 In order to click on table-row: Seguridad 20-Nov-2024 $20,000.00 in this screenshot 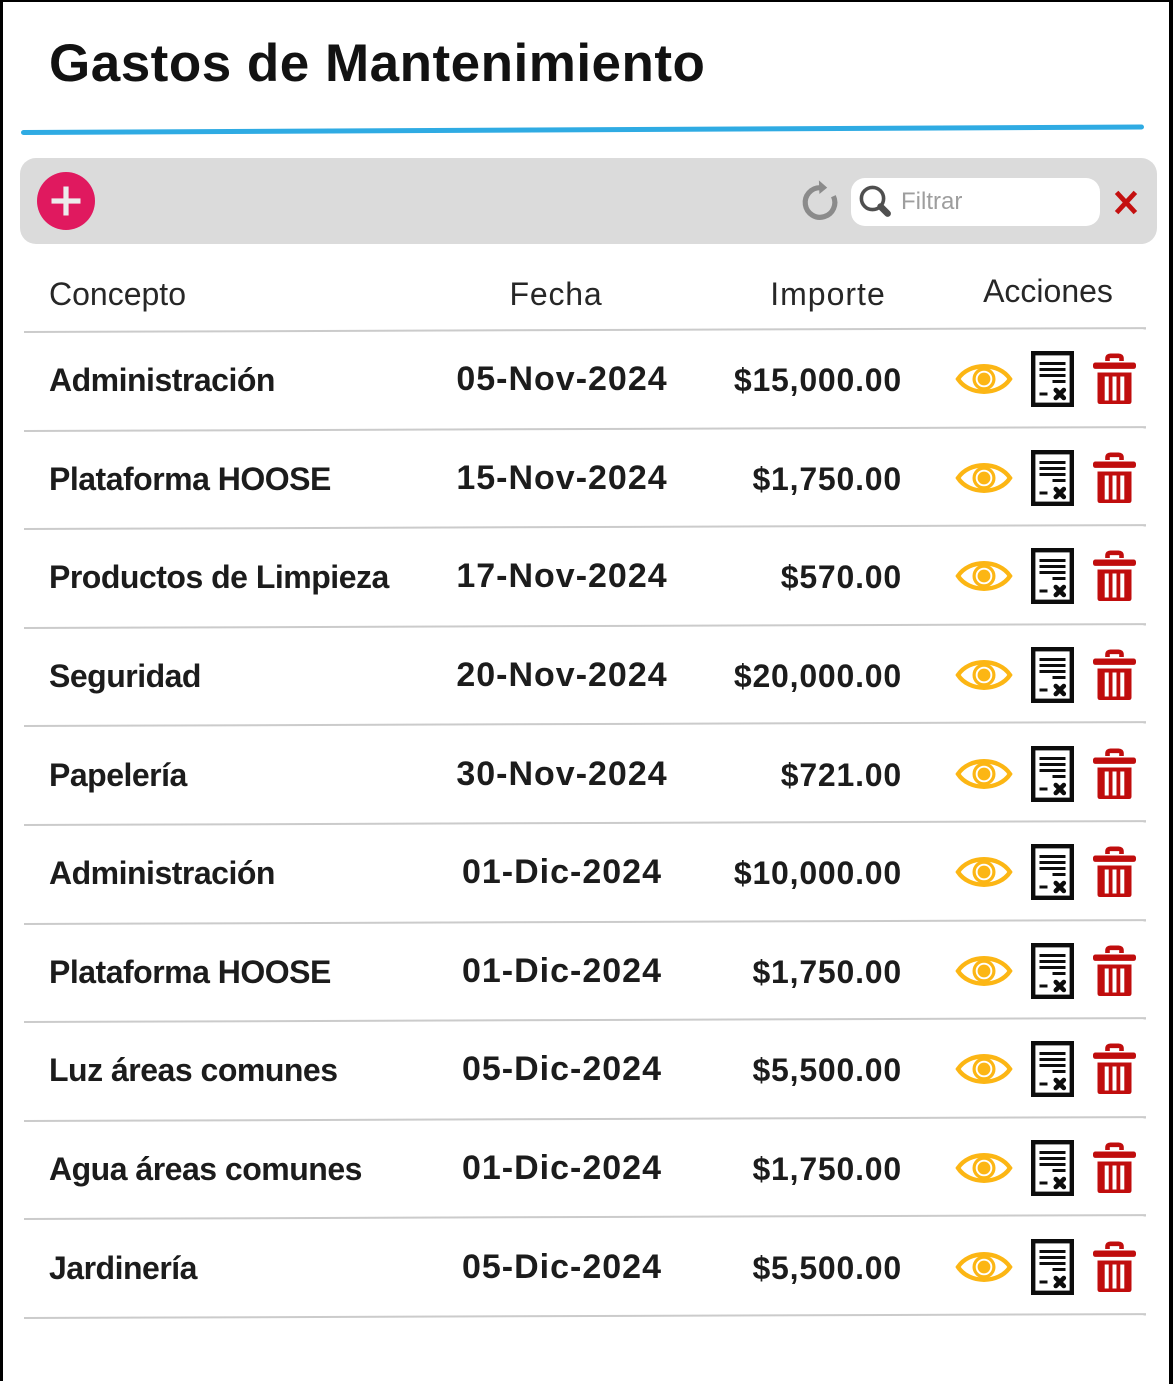, I will do `click(586, 678)`.